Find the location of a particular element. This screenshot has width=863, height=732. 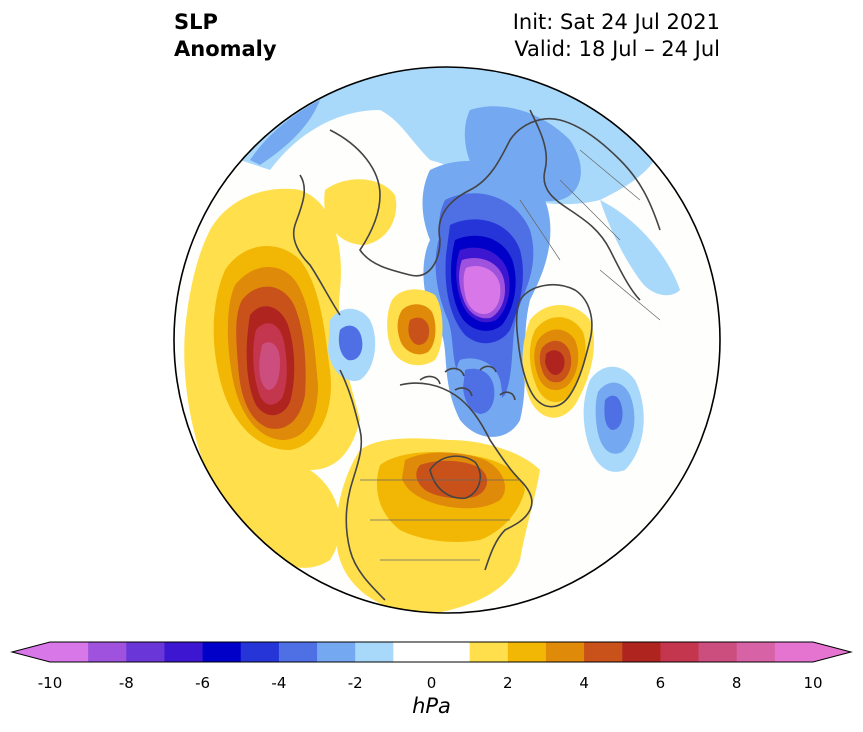

coastline-archipelago is located at coordinates (467, 383).